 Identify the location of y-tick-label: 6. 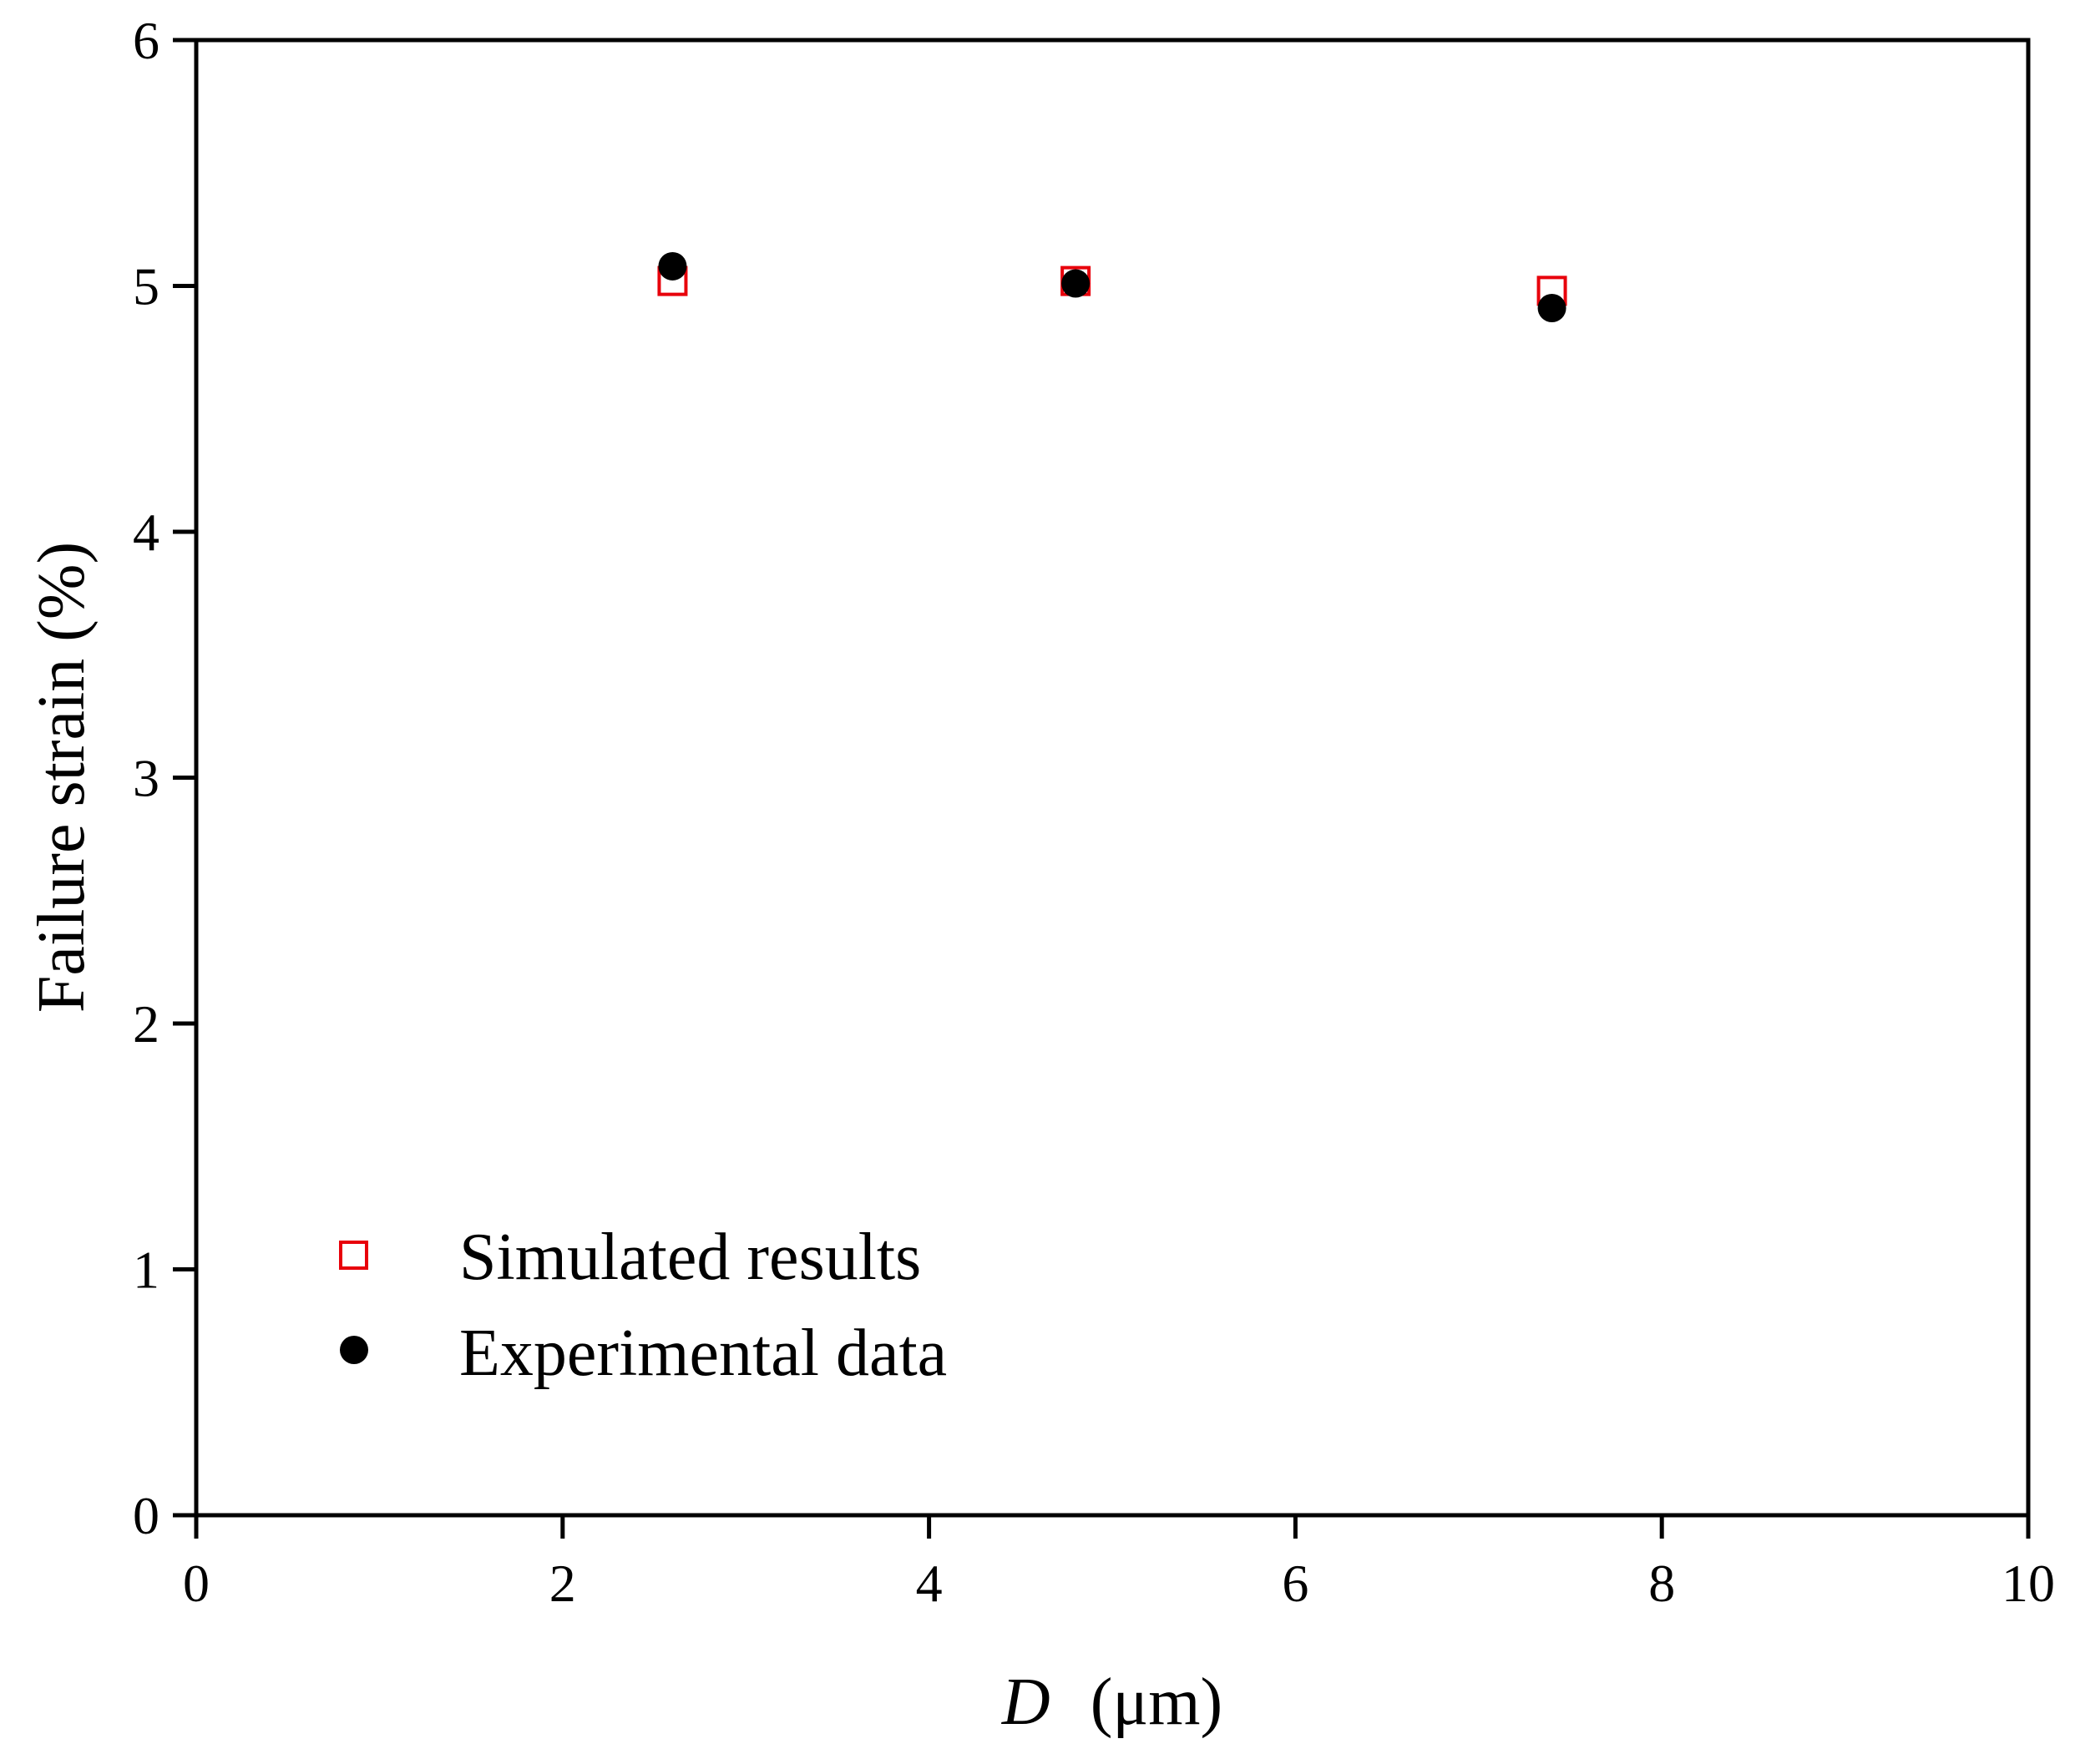
(146, 40).